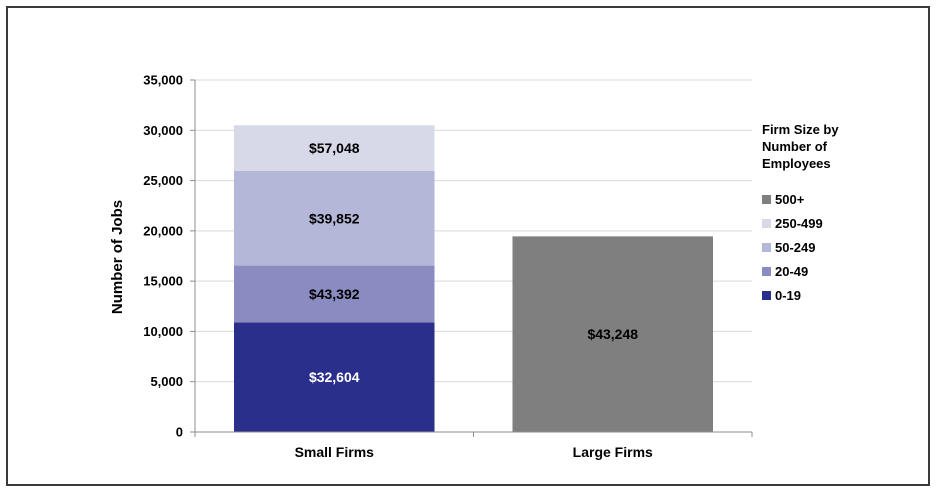 The width and height of the screenshot is (938, 492). I want to click on data-label: $43,248, so click(612, 334).